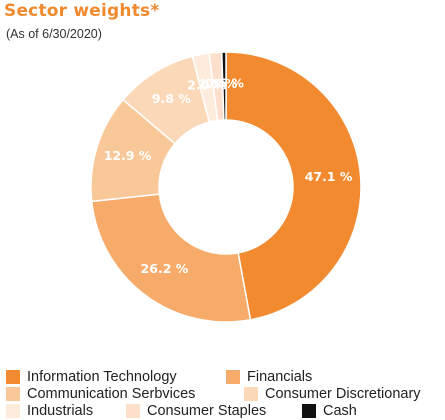 The height and width of the screenshot is (420, 445). I want to click on slice-cash, so click(223, 86).